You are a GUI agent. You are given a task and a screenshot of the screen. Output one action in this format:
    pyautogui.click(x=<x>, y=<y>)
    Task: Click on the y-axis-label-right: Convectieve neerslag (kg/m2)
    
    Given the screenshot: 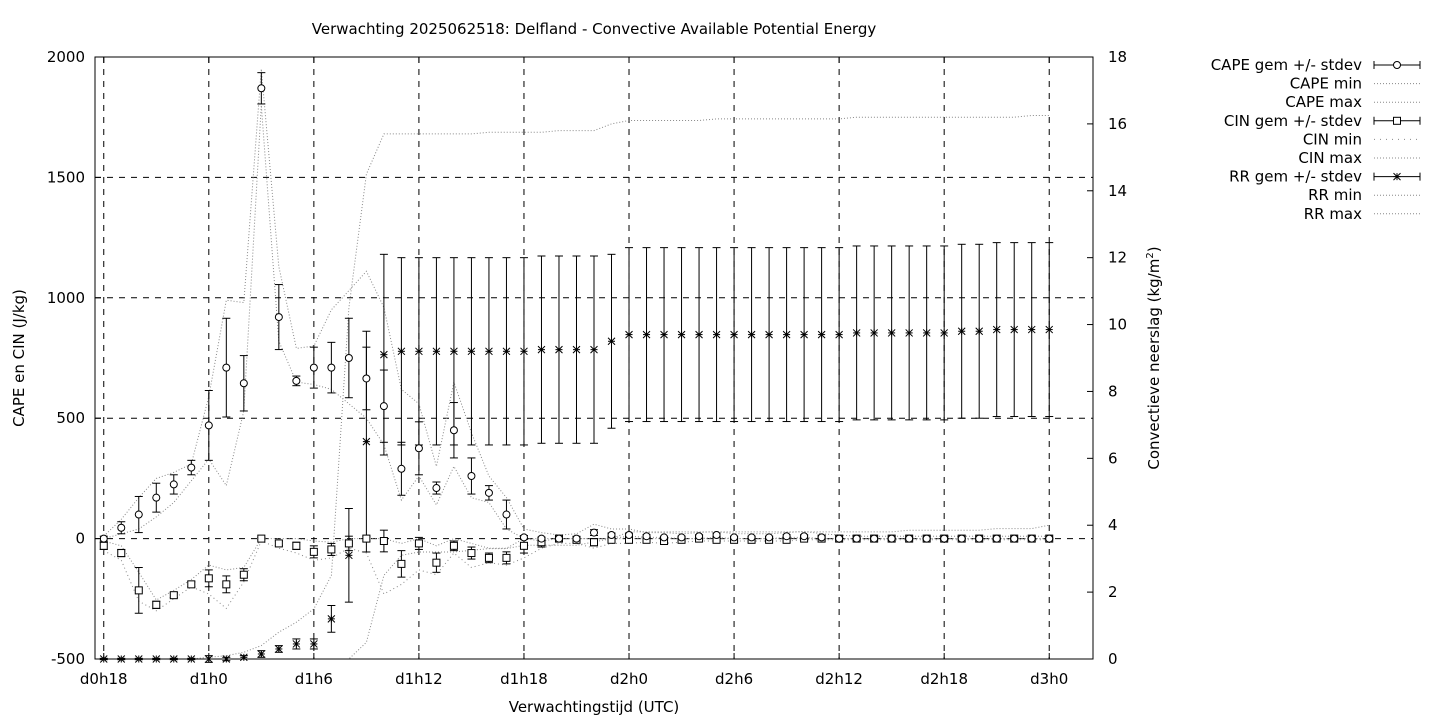 What is the action you would take?
    pyautogui.click(x=1154, y=357)
    